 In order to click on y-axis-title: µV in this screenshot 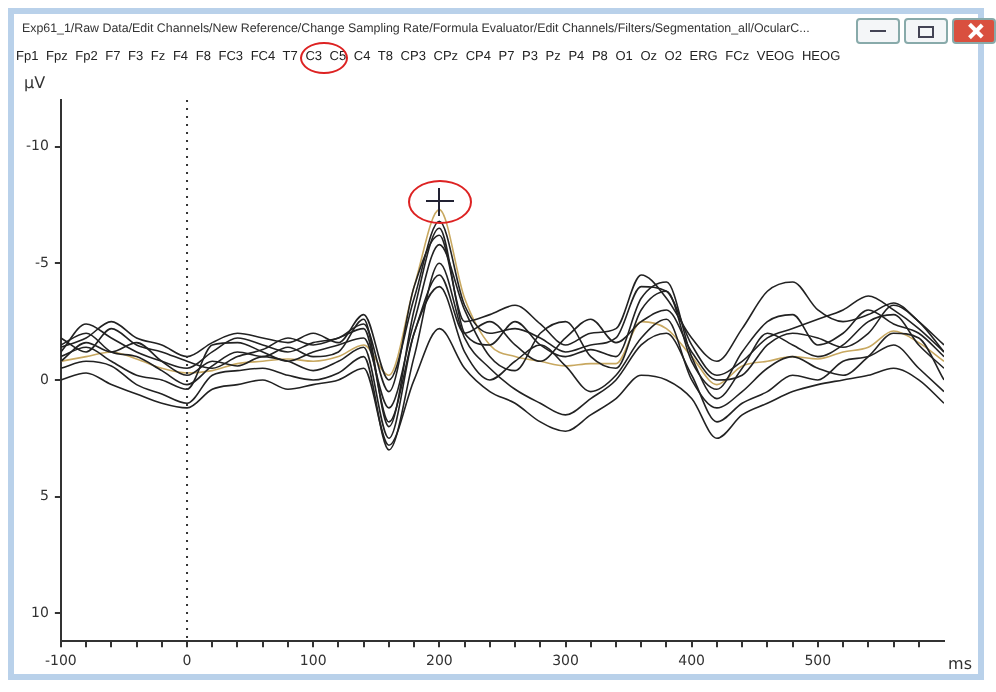, I will do `click(35, 83)`.